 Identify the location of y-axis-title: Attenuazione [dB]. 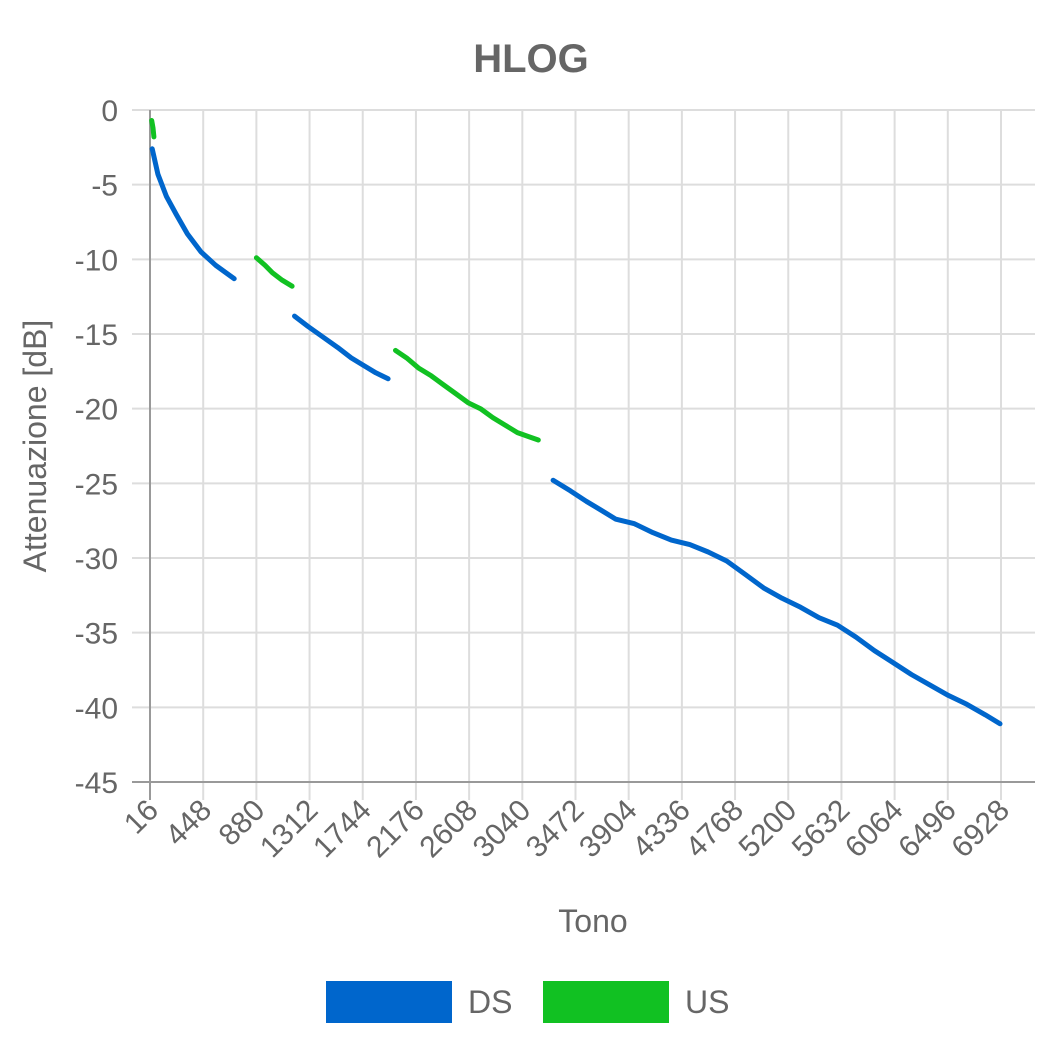
(35, 446).